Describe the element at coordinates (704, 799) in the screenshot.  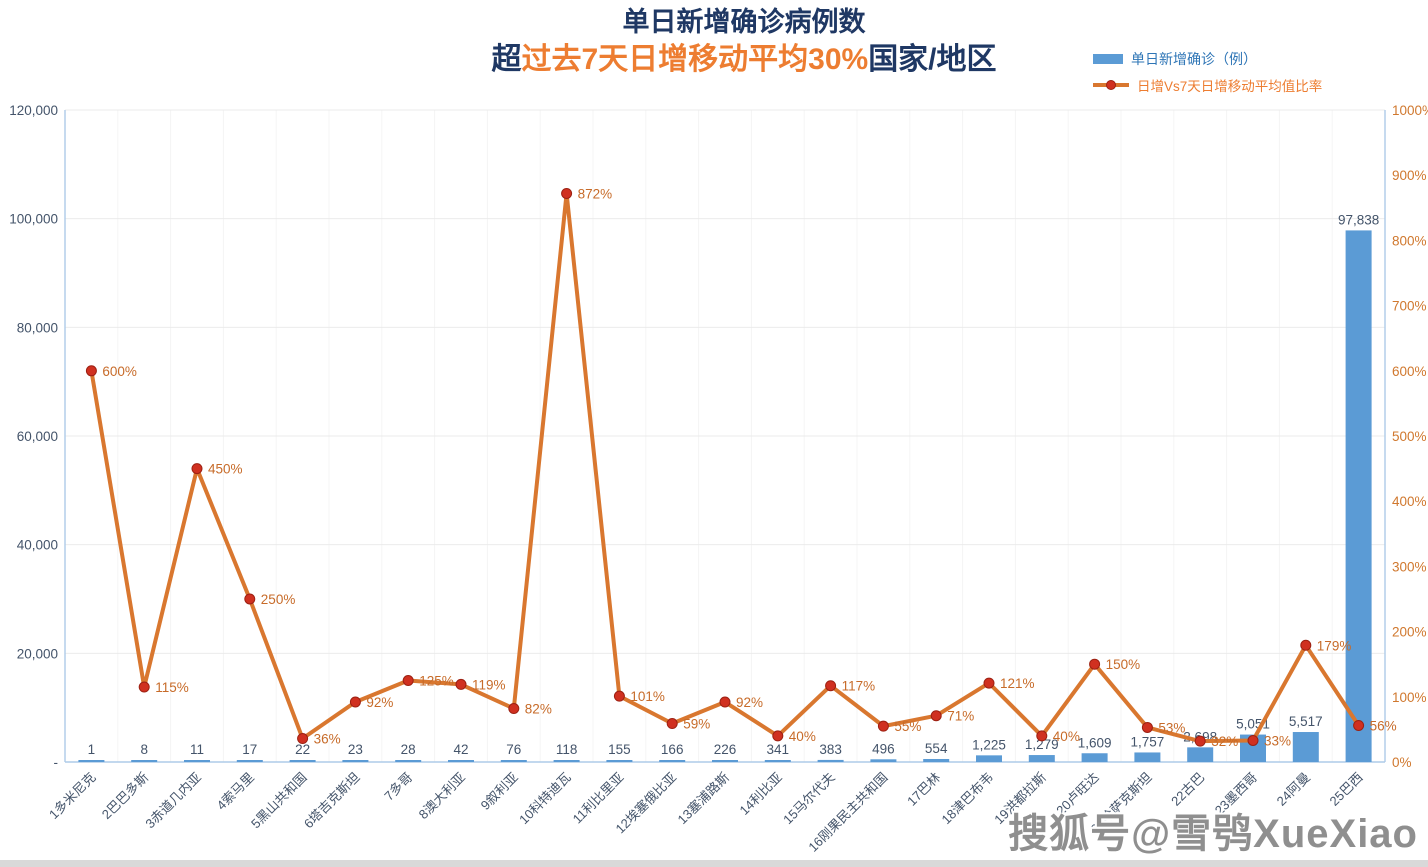
I see `x-axis-label: 13塞浦路斯` at that location.